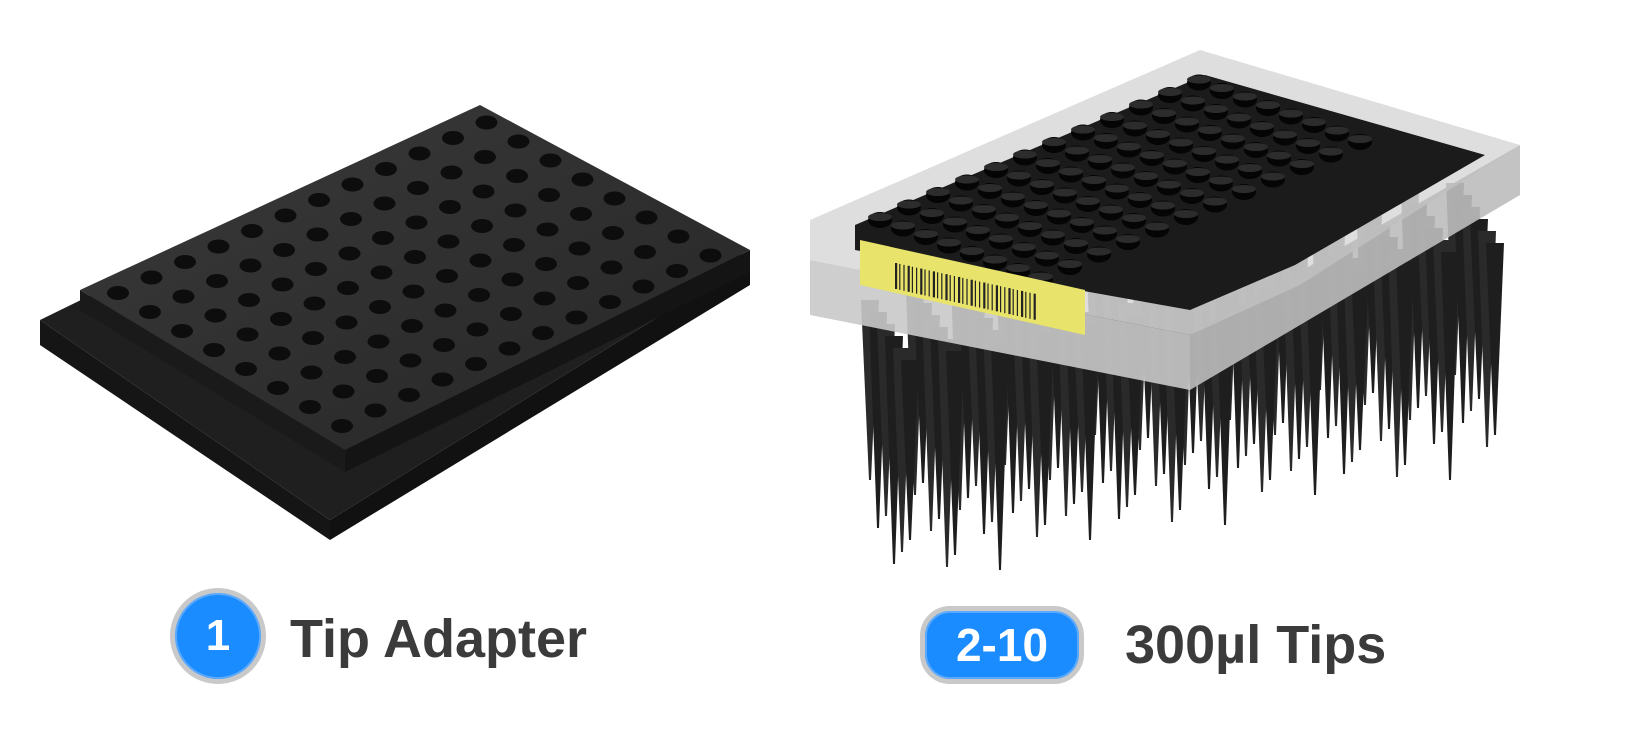  What do you see at coordinates (1120, 181) in the screenshot?
I see `rack-holes` at bounding box center [1120, 181].